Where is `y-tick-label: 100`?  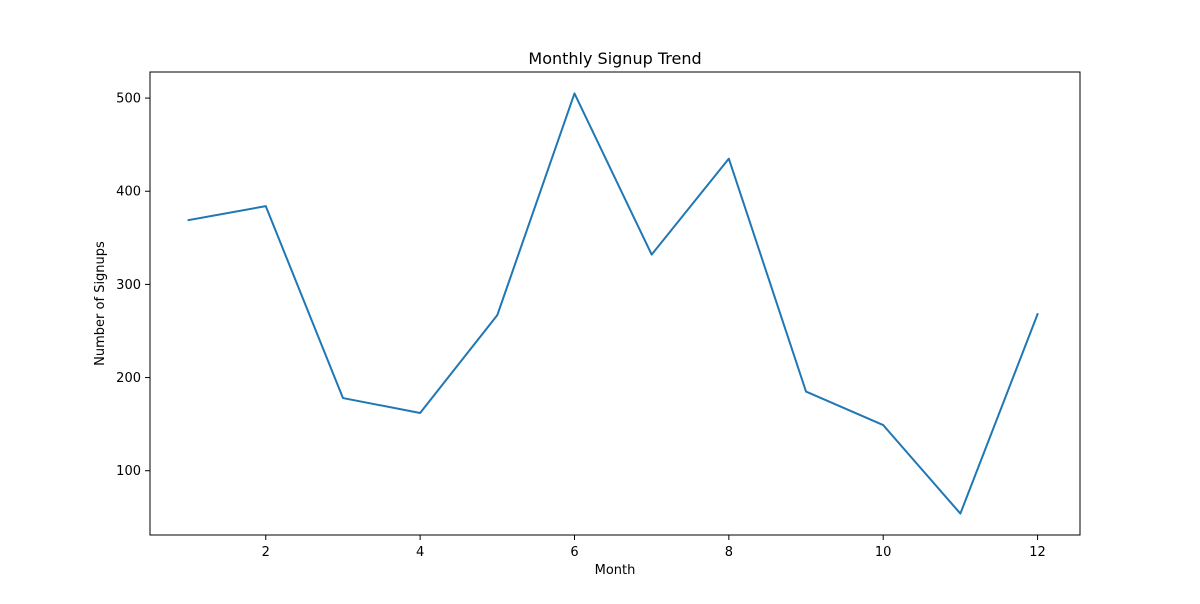 y-tick-label: 100 is located at coordinates (128, 471).